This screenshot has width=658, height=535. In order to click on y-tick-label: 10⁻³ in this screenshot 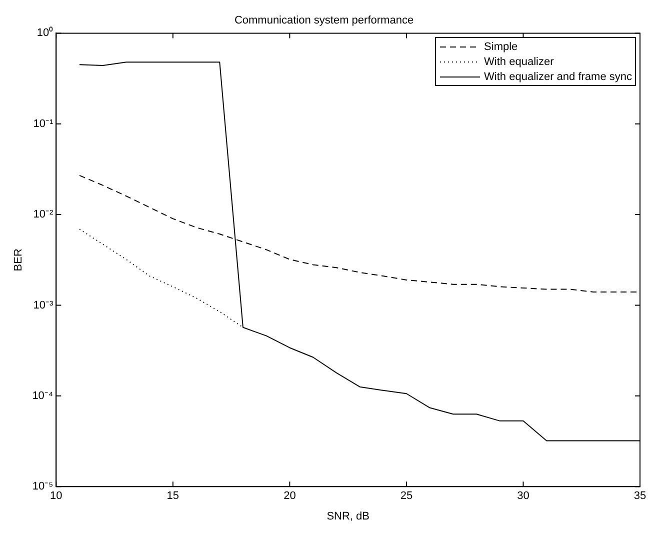, I will do `click(43, 305)`.